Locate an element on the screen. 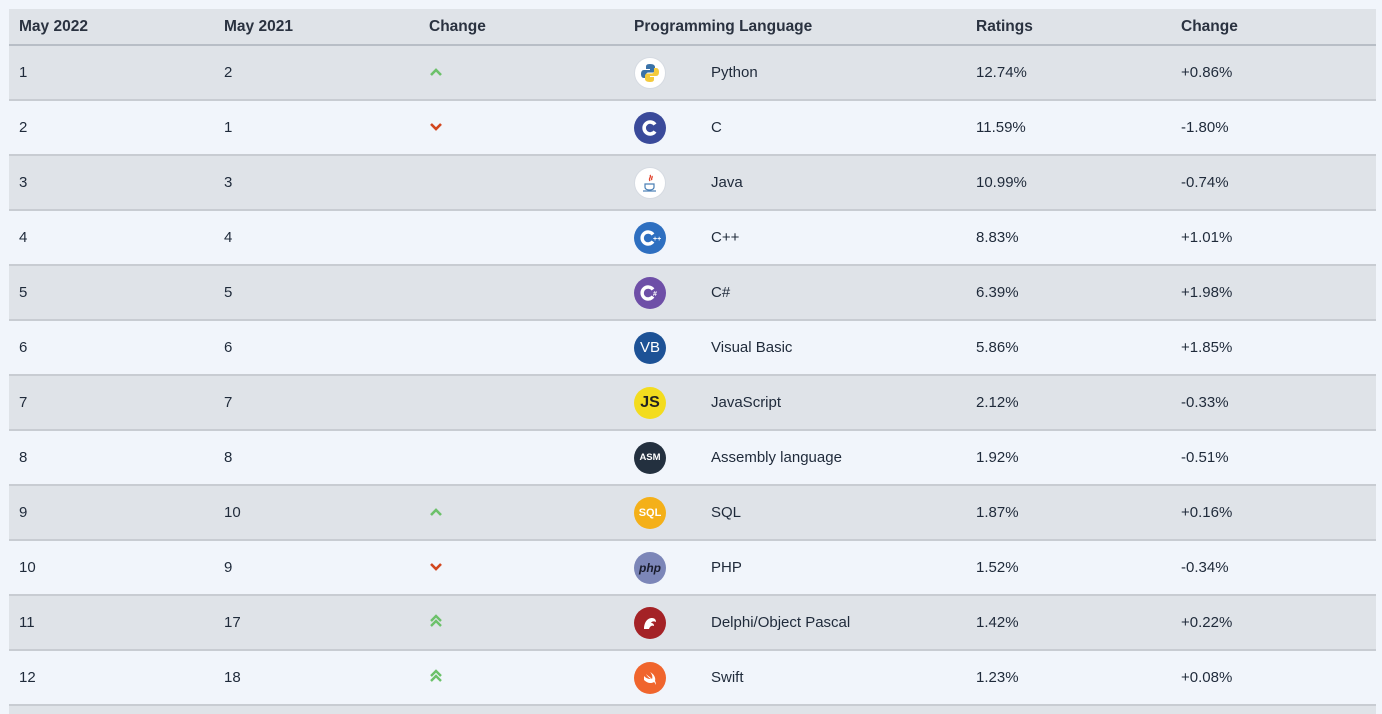  cell-ratings: 1.92% is located at coordinates (997, 457).